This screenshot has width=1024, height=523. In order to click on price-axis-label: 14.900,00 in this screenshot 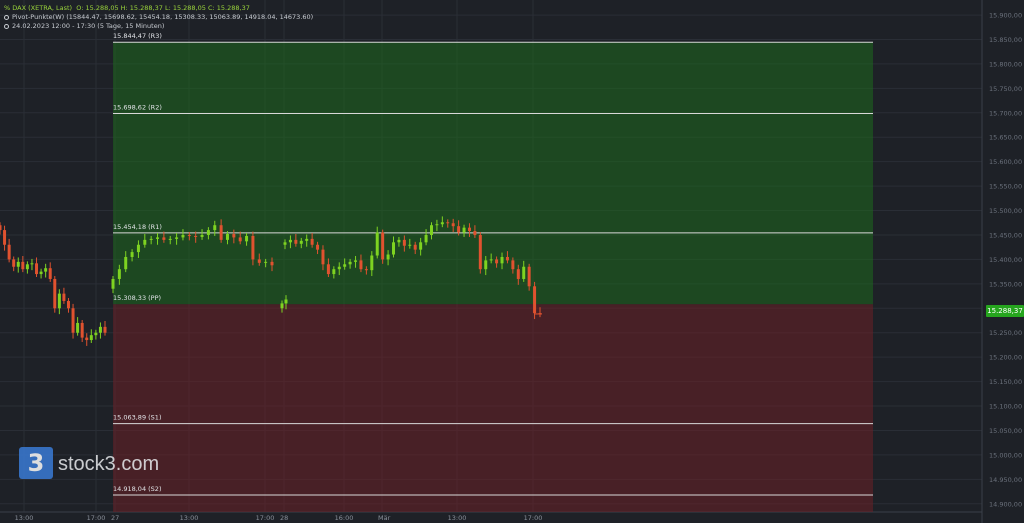, I will do `click(1005, 504)`.